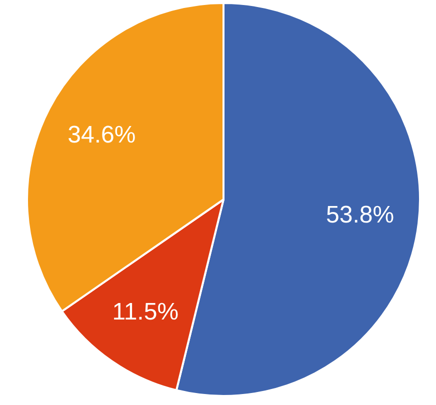 The image size is (436, 405). What do you see at coordinates (360, 215) in the screenshot?
I see `data-label: 53.8%` at bounding box center [360, 215].